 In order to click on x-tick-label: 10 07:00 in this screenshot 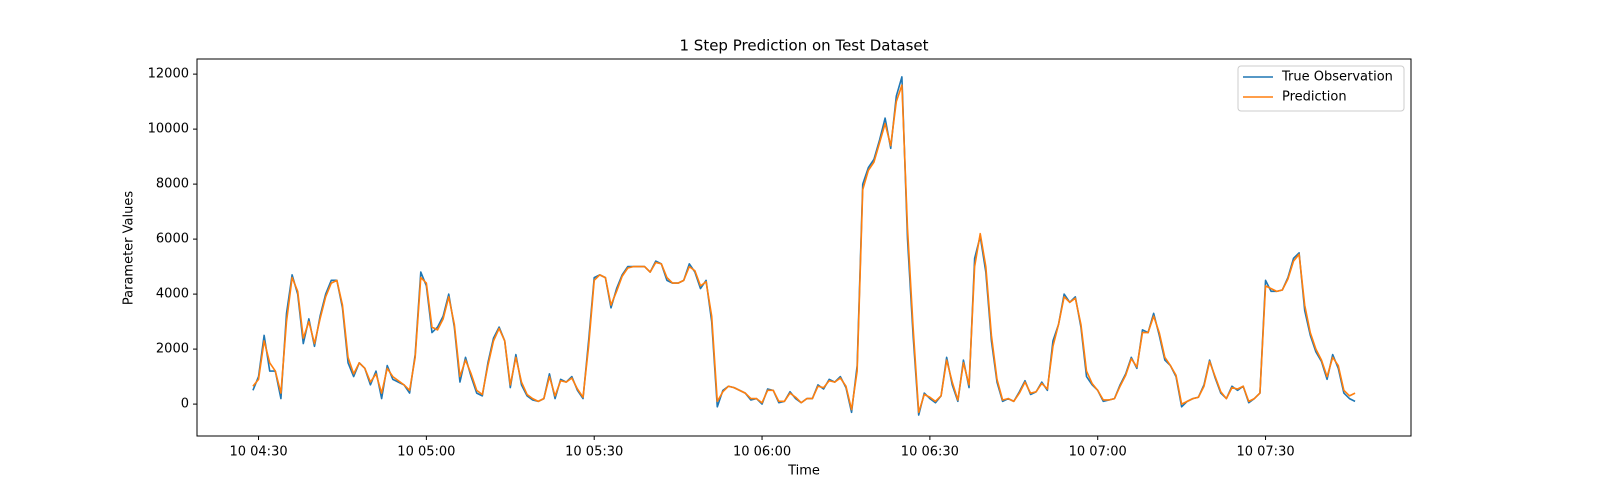, I will do `click(1098, 452)`.